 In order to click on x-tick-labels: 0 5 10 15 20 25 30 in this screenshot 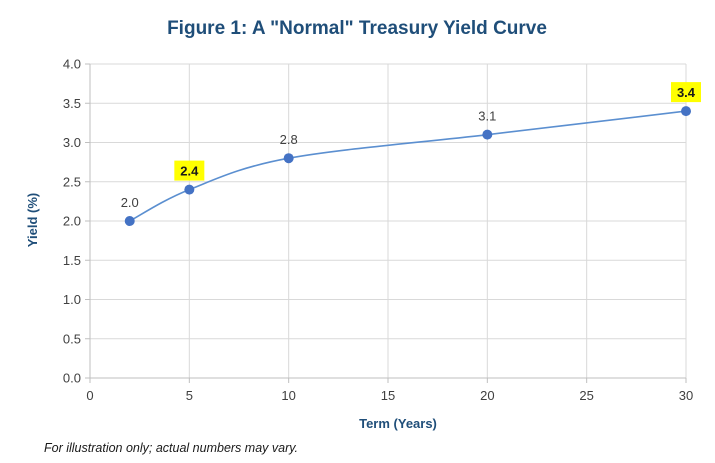, I will do `click(389, 395)`.